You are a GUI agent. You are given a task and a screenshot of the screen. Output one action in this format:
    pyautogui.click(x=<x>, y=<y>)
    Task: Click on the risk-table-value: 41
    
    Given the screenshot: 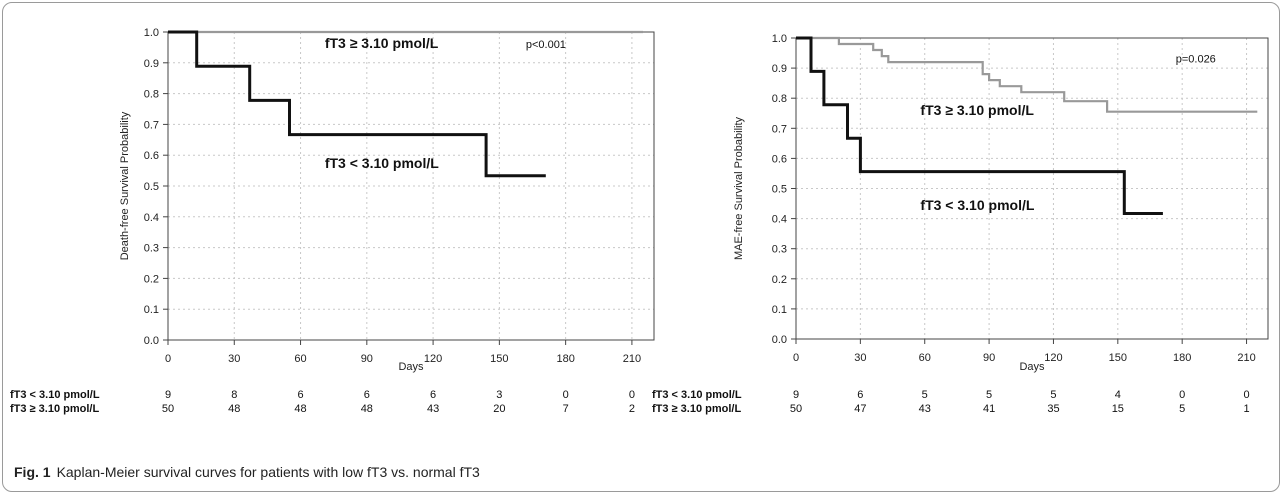 What is the action you would take?
    pyautogui.click(x=989, y=409)
    